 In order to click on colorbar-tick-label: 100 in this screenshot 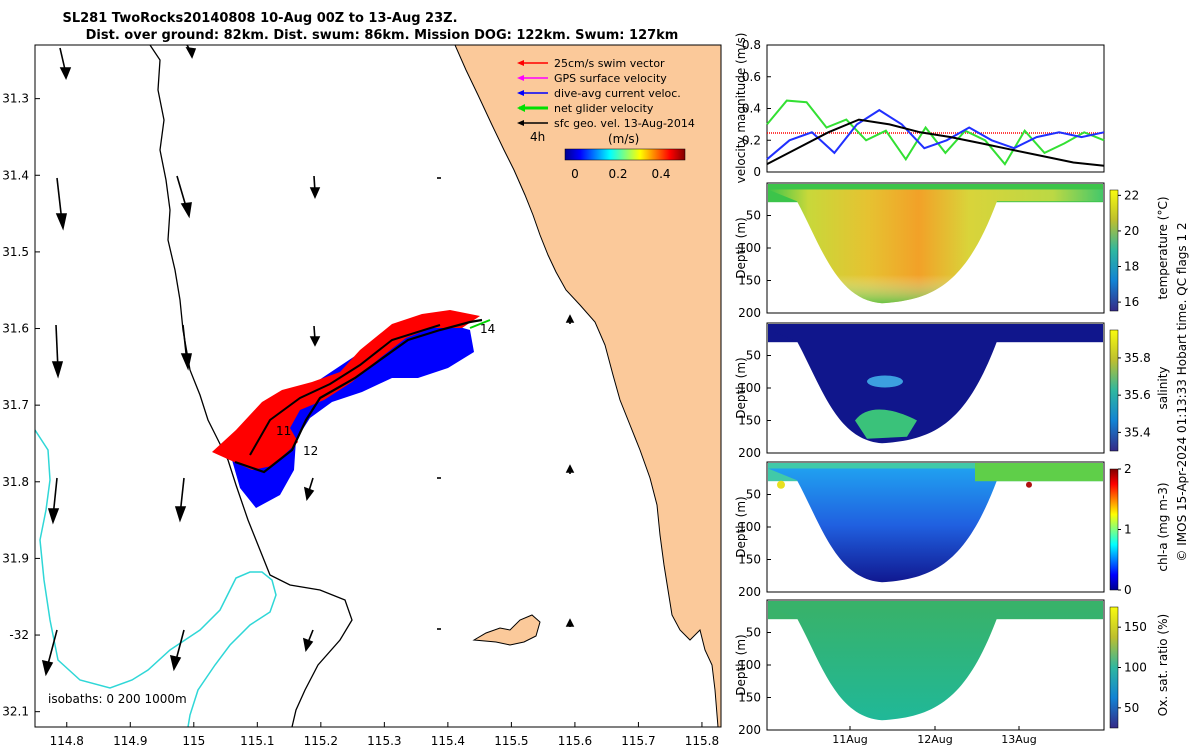, I will do `click(1135, 668)`.